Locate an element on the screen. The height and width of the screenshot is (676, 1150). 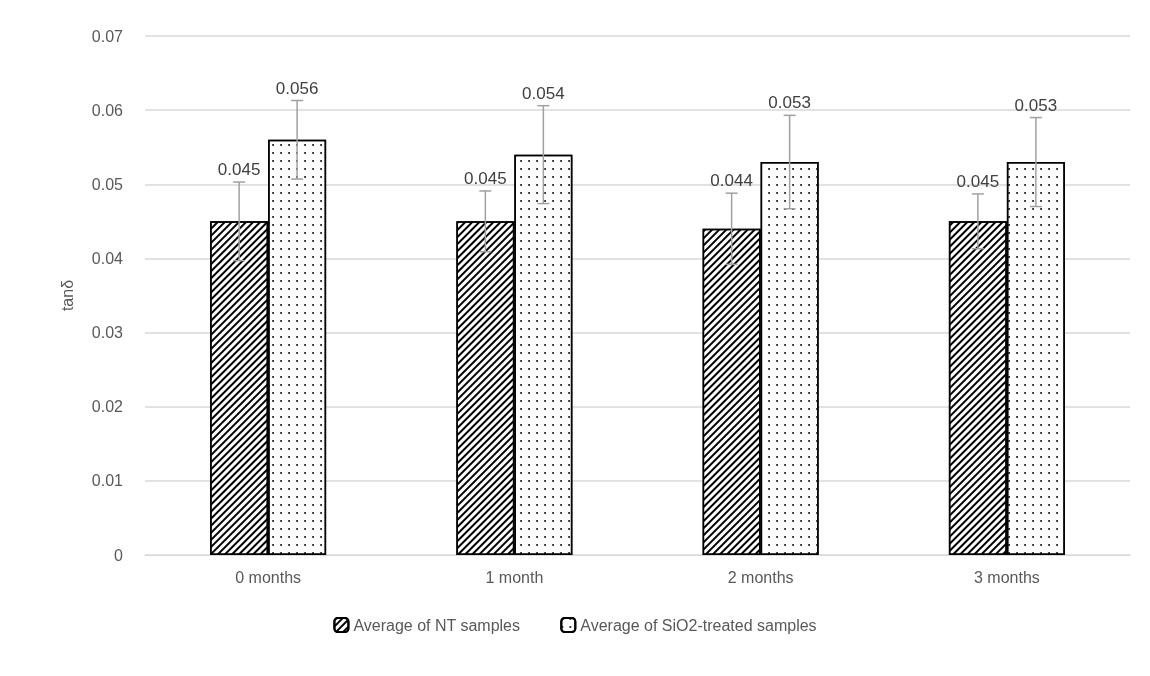
x-tick-label: 2 months is located at coordinates (760, 577).